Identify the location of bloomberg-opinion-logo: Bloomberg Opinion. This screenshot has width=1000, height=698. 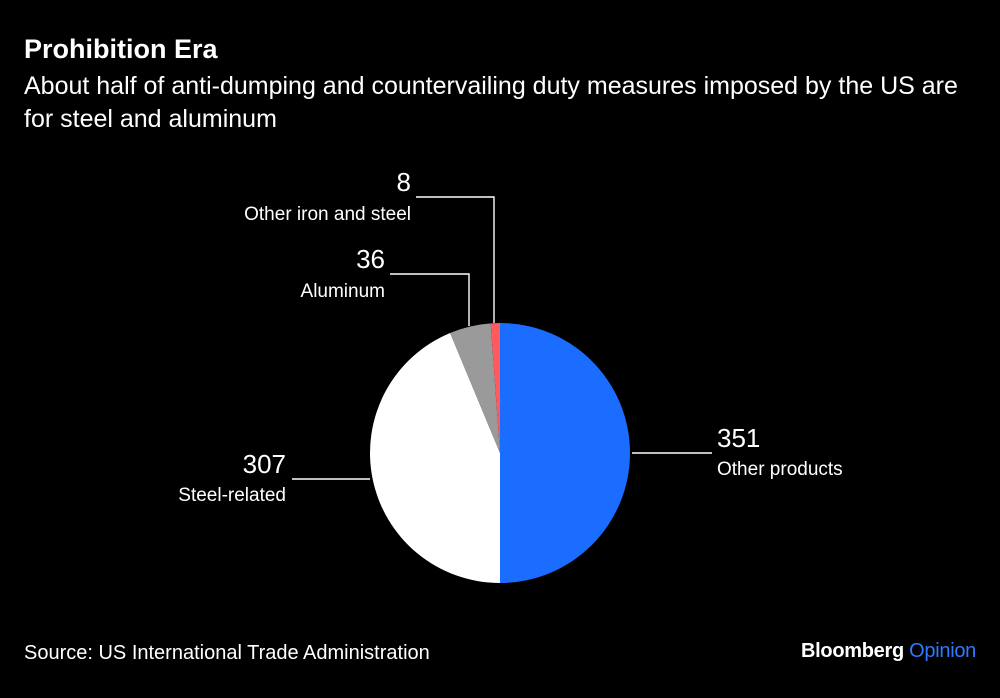
(888, 651).